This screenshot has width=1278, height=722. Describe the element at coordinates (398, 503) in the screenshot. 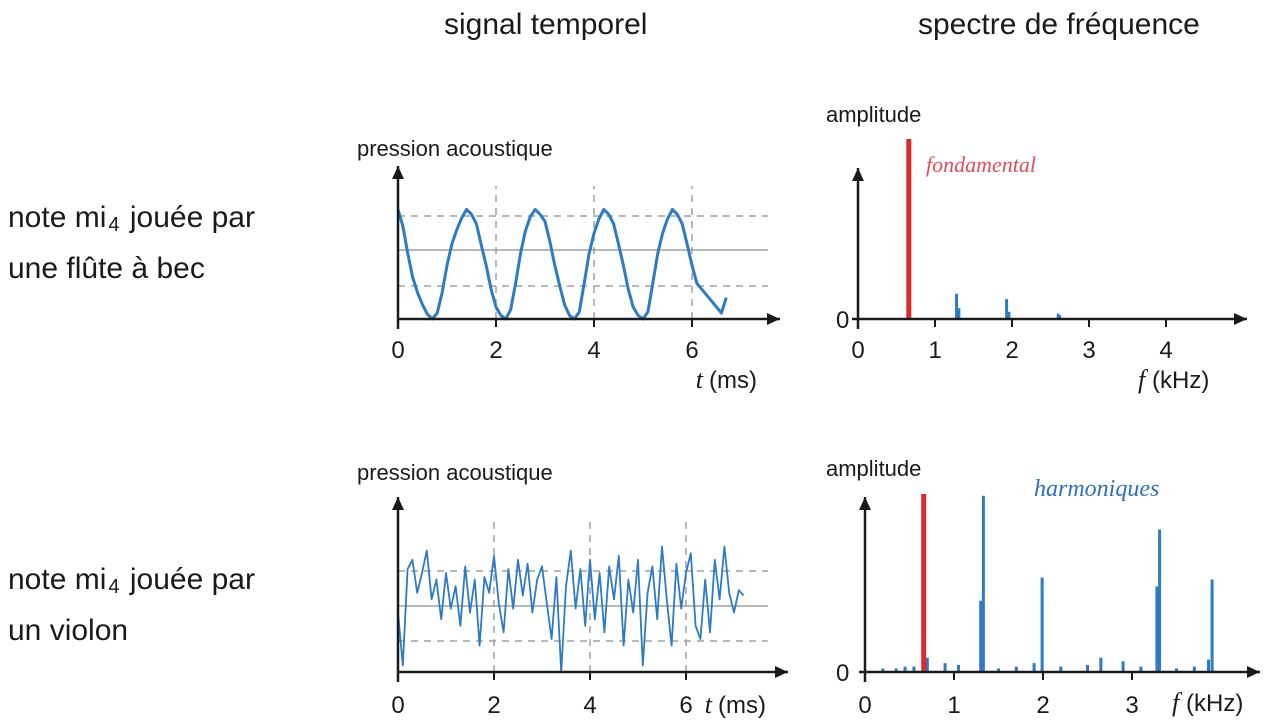

I see `violin_time-y-axis-head` at that location.